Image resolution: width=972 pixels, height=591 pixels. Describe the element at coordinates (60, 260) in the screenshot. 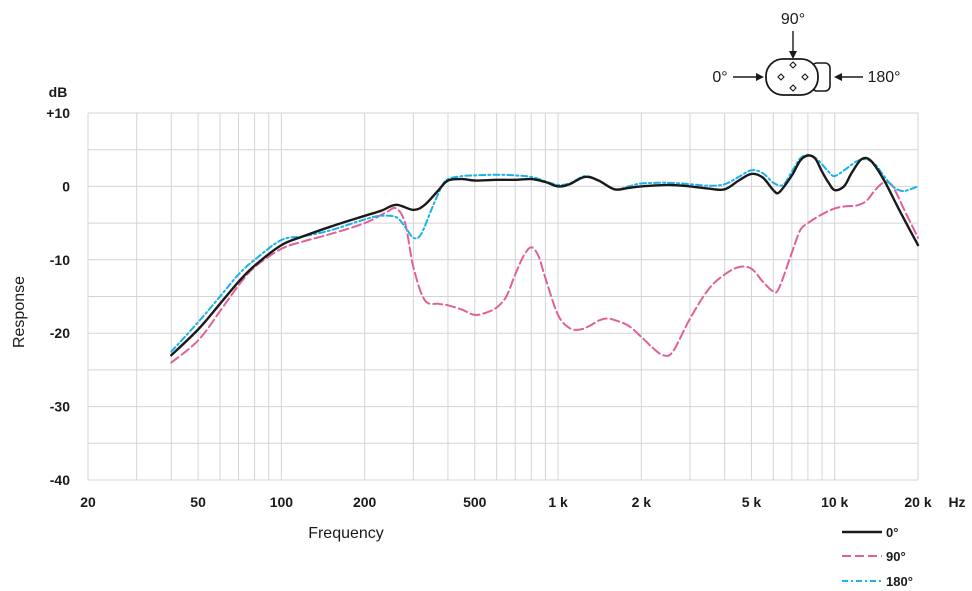

I see `y-tick-label: -10` at that location.